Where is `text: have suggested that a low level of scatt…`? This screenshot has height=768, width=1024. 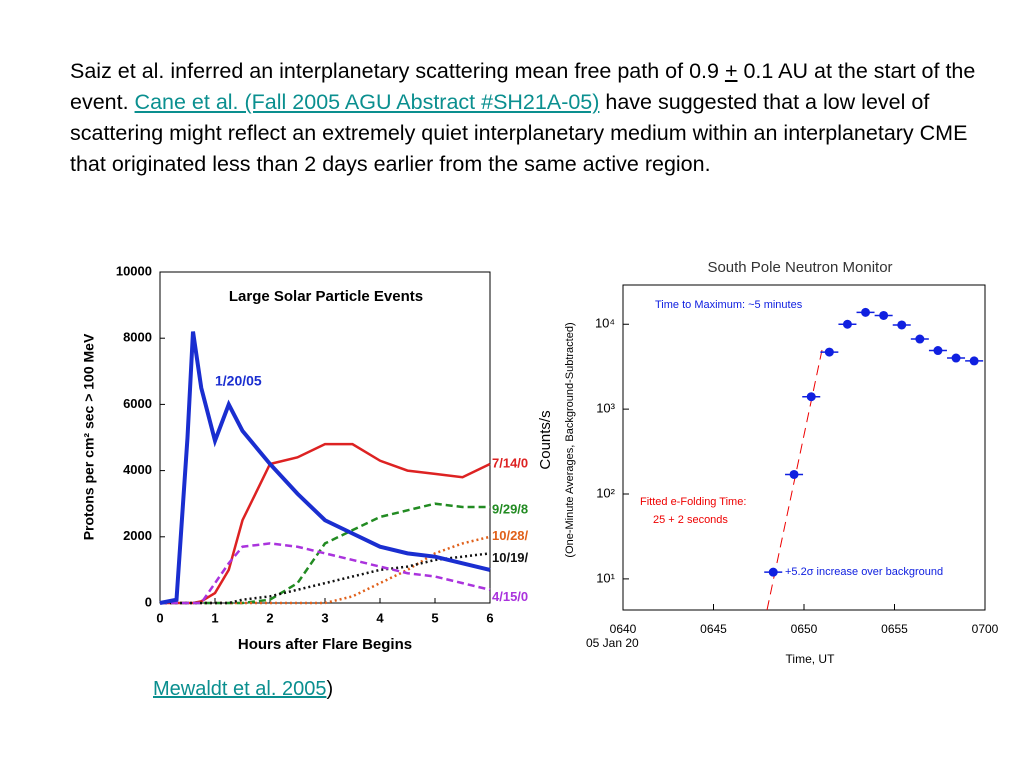 text: have suggested that a low level of scatt… is located at coordinates (519, 133).